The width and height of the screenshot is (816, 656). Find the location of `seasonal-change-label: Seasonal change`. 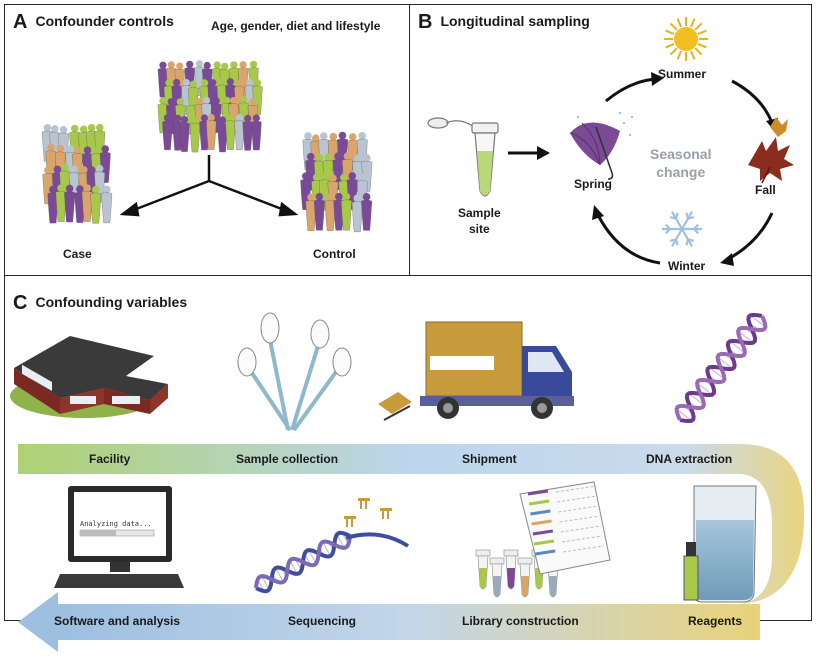

seasonal-change-label: Seasonal change is located at coordinates (680, 163).